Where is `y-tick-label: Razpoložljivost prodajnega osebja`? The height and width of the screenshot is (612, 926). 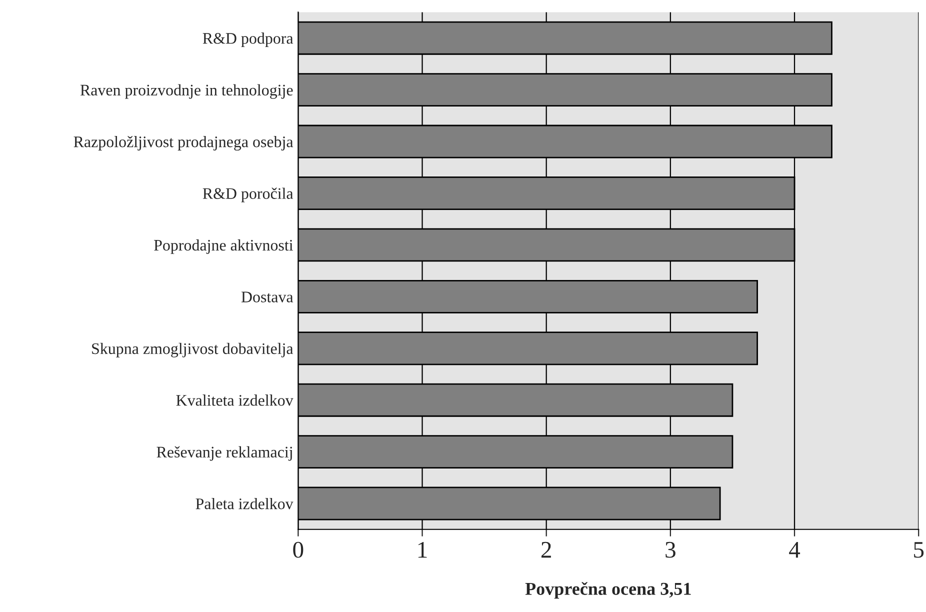 y-tick-label: Razpoložljivost prodajnega osebja is located at coordinates (184, 143).